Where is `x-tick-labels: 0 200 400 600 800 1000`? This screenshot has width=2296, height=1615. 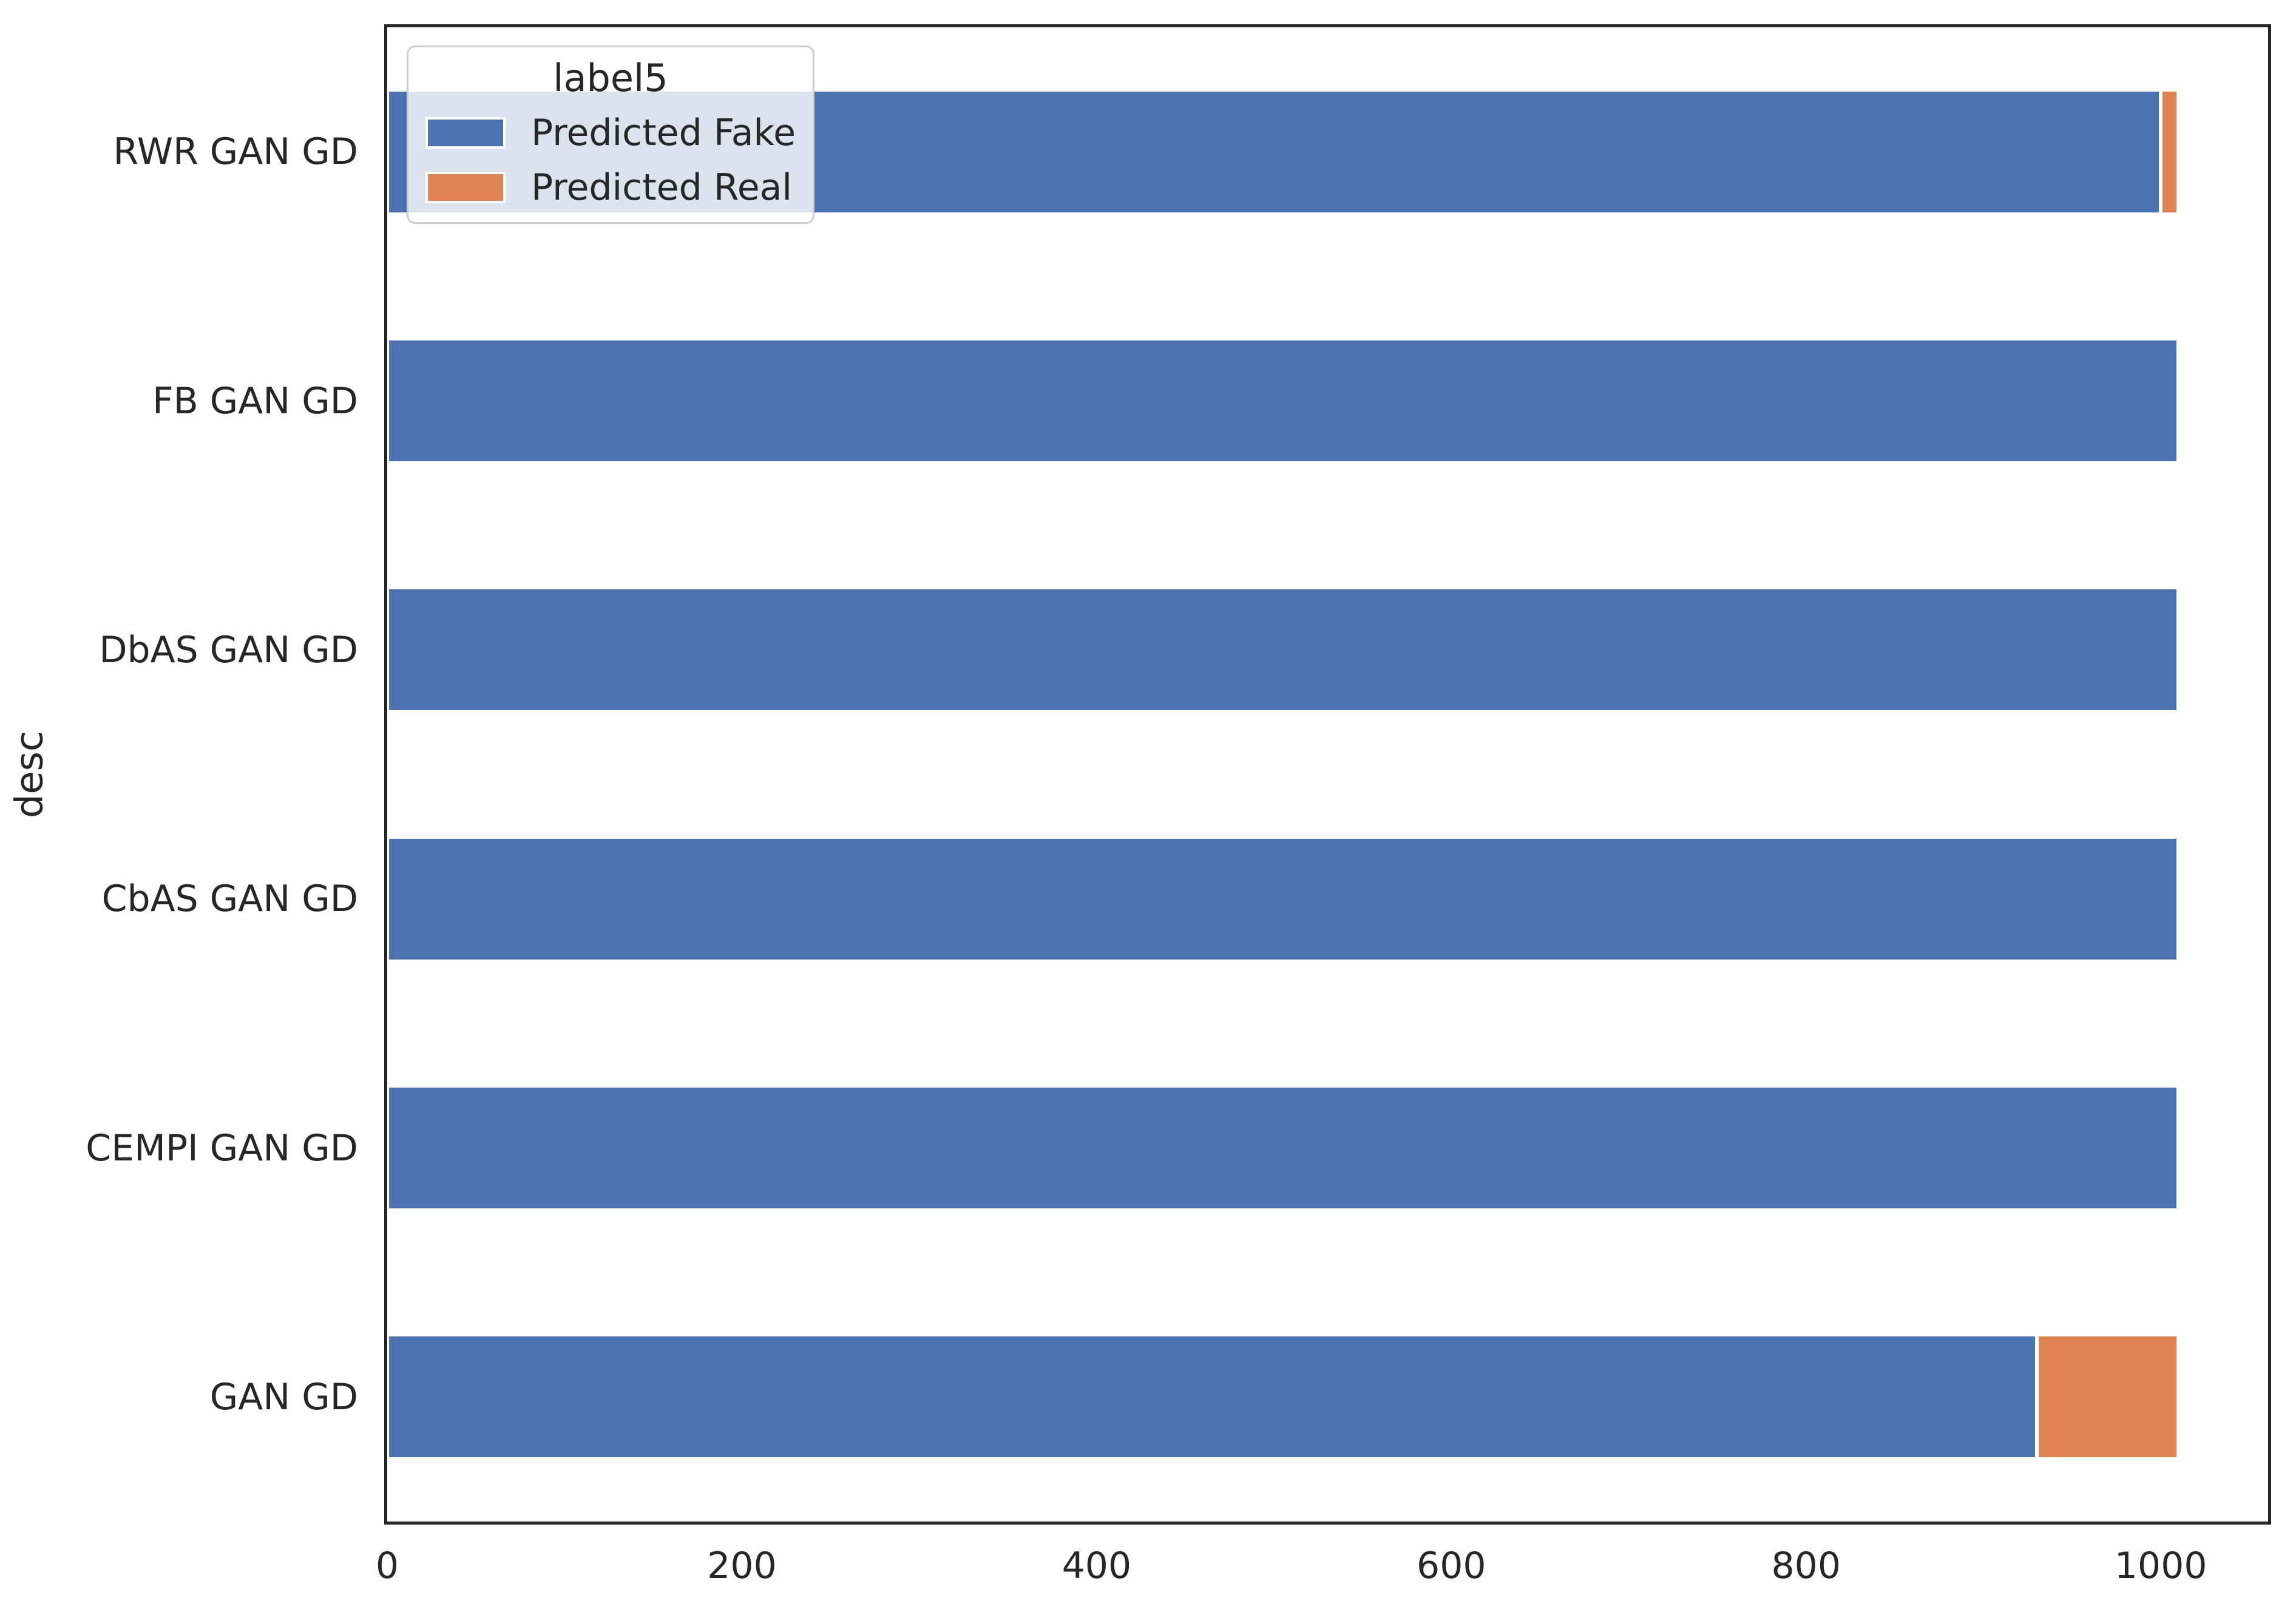
x-tick-labels: 0 200 400 600 800 1000 is located at coordinates (1322, 1570).